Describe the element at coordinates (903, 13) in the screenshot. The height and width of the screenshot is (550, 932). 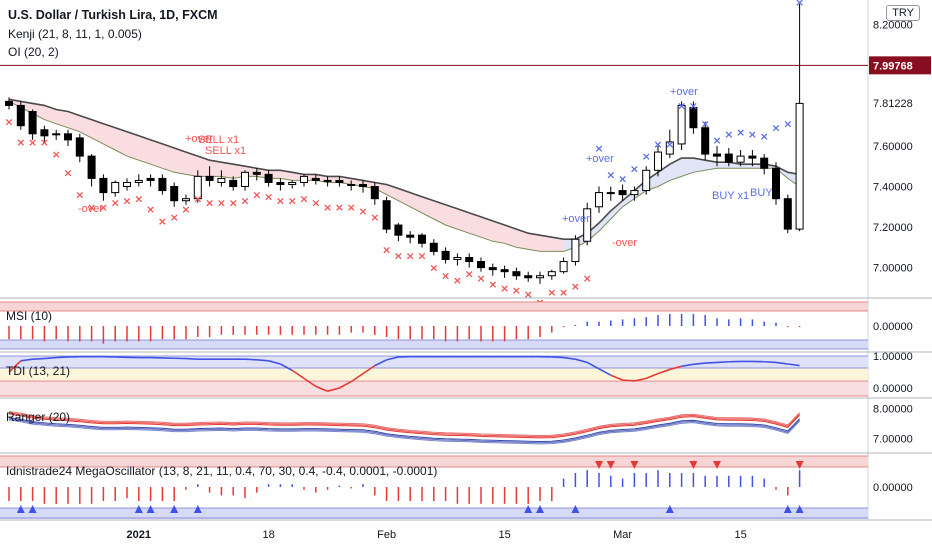
I see `currency-button: TRY` at that location.